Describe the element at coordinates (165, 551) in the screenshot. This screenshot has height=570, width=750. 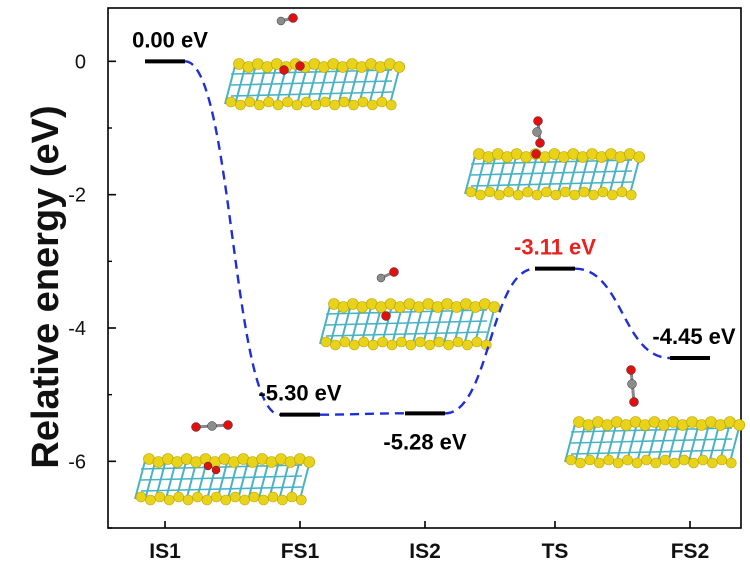
I see `x-tick-label-is1: IS1` at that location.